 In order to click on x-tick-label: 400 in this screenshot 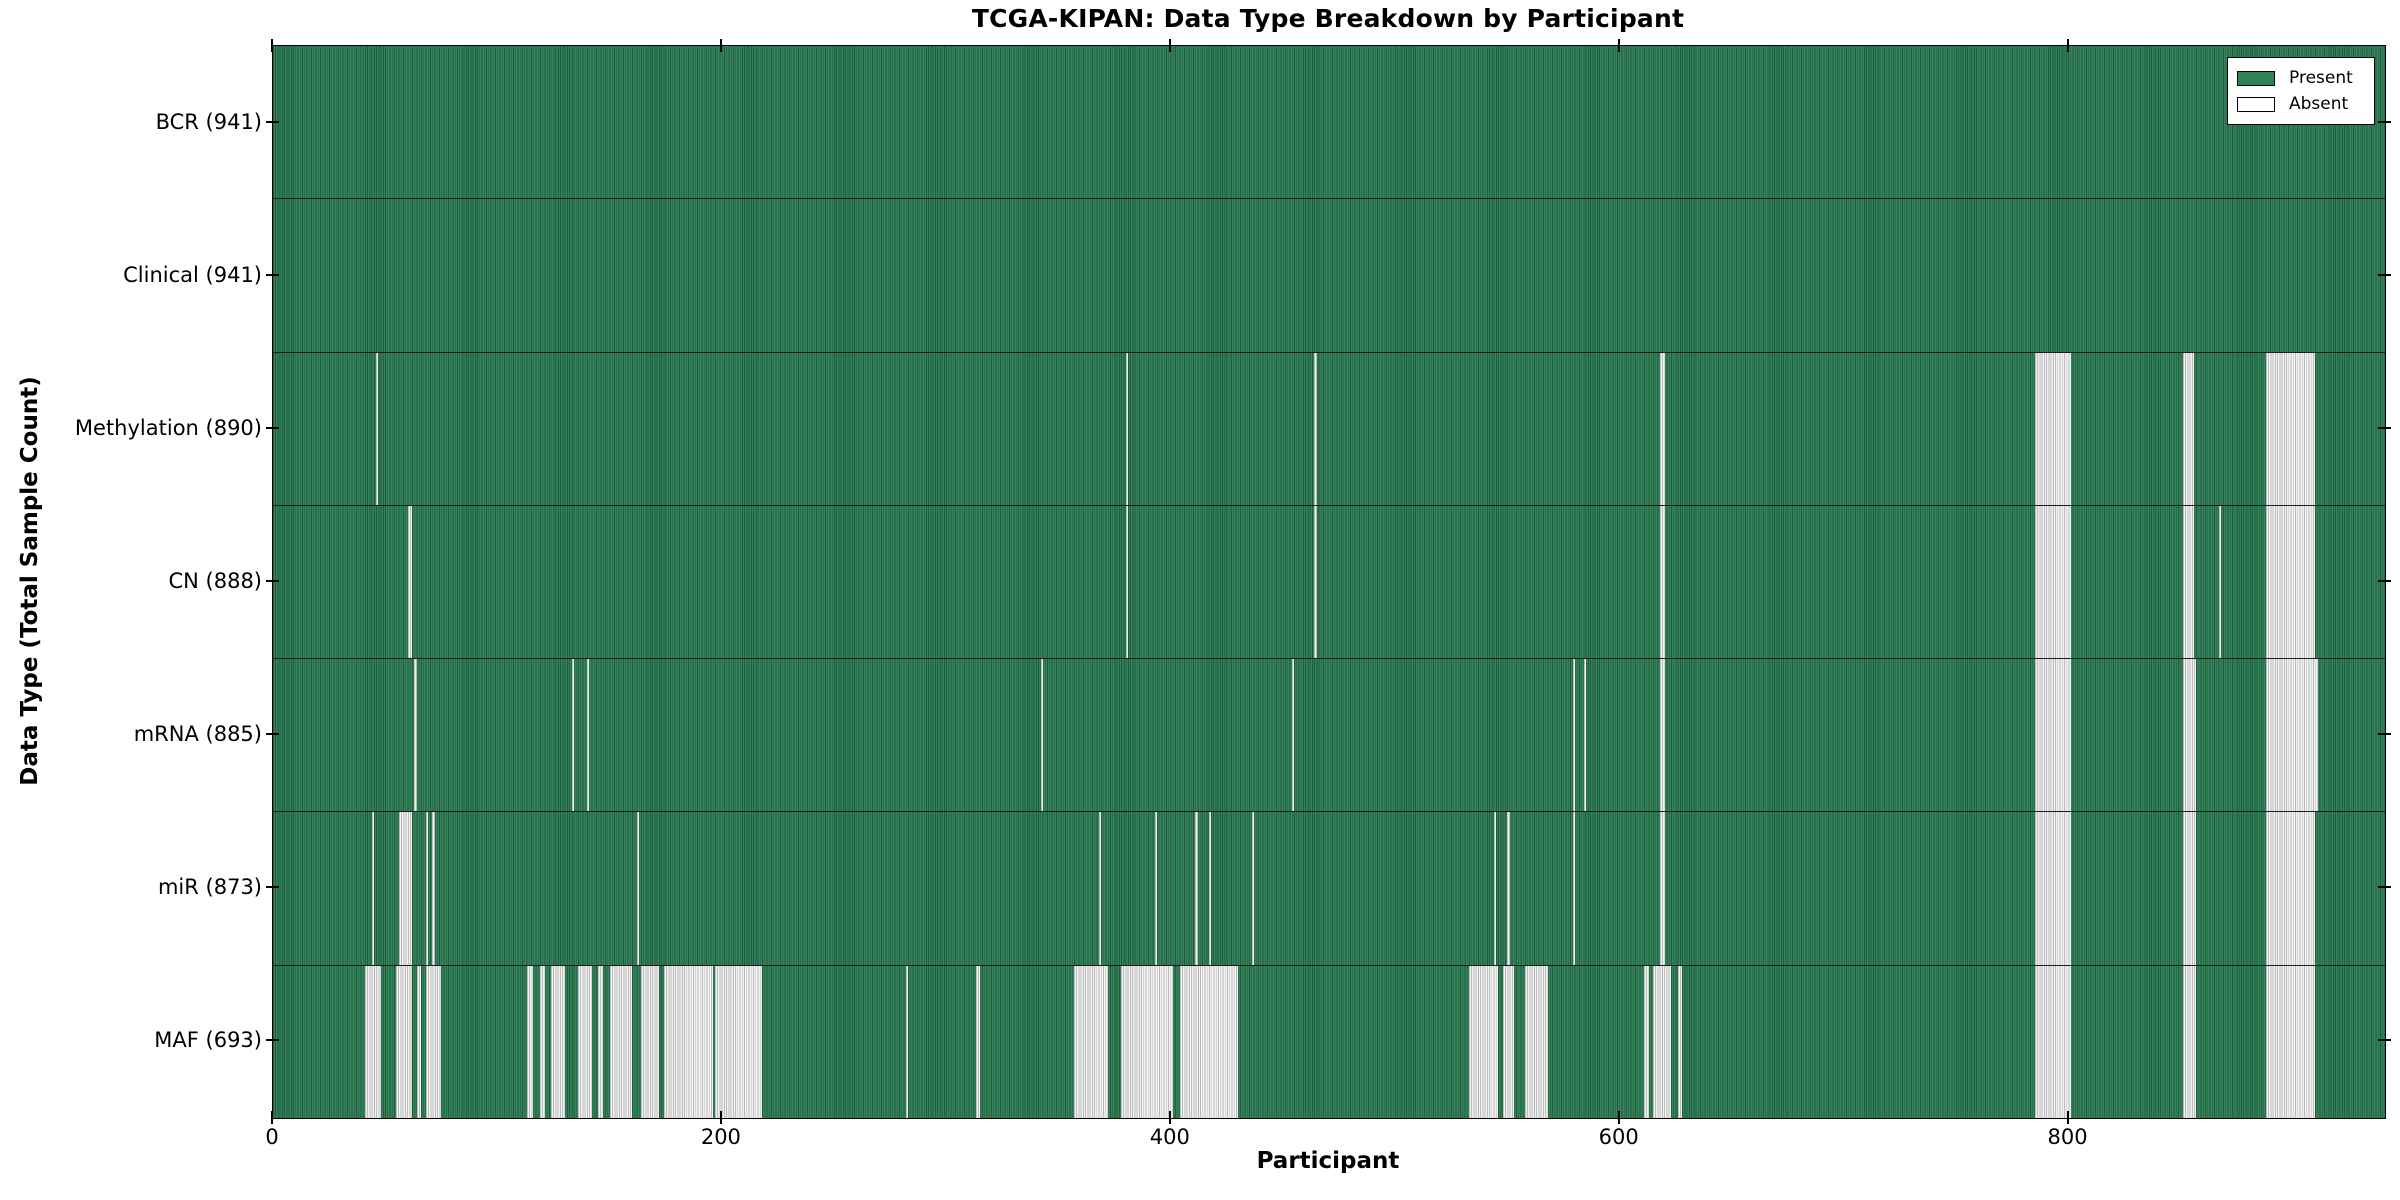, I will do `click(1169, 1137)`.